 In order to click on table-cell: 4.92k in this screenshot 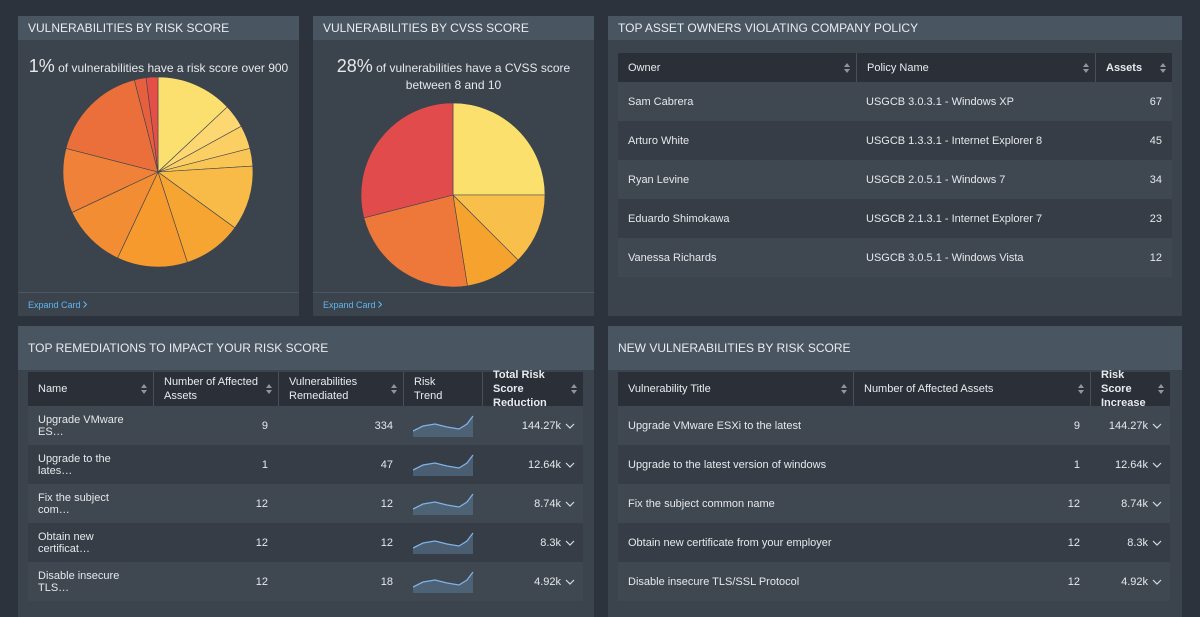, I will do `click(1130, 581)`.